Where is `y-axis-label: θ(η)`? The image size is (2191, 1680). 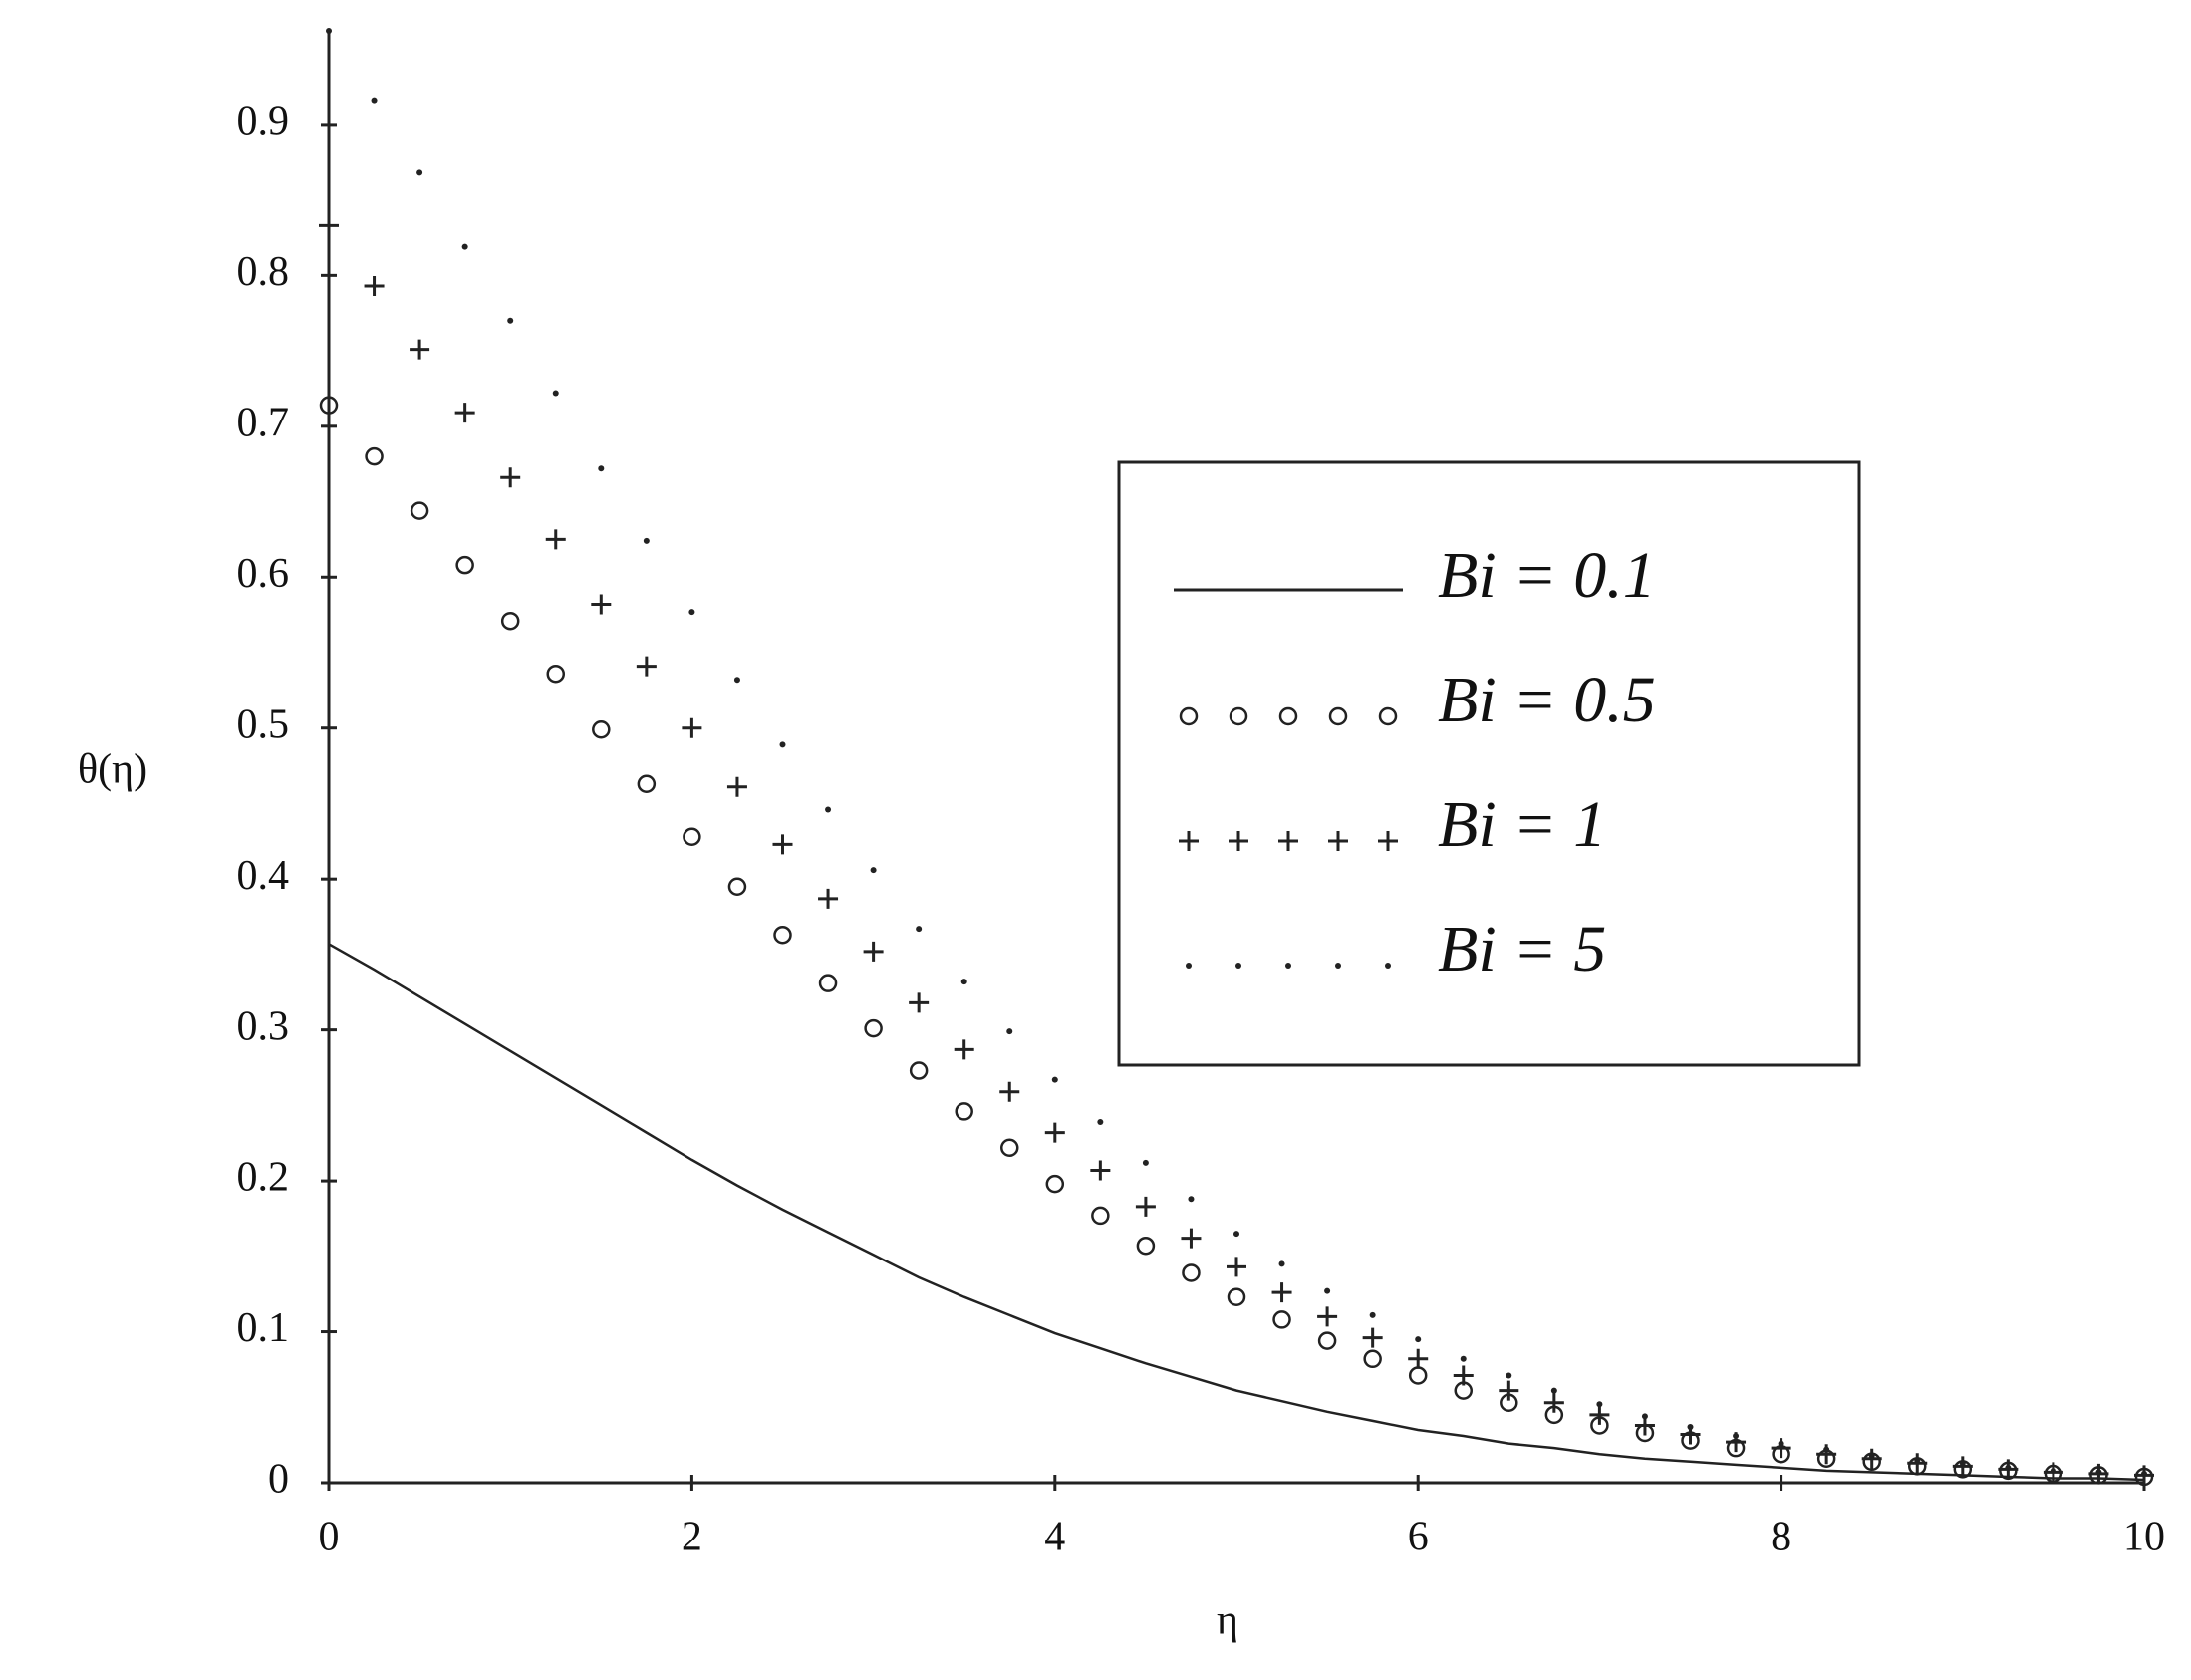 y-axis-label: θ(η) is located at coordinates (112, 770).